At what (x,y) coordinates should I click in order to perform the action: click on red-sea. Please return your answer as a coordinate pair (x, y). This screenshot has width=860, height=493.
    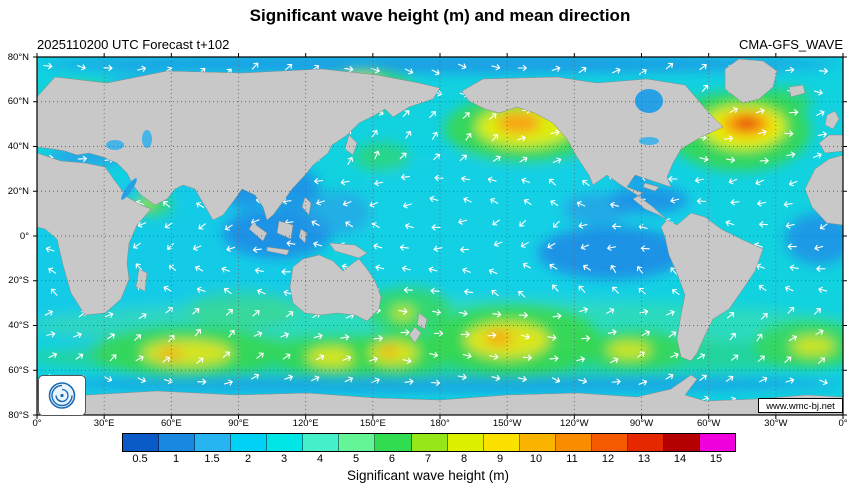
    Looking at the image, I should click on (129, 189).